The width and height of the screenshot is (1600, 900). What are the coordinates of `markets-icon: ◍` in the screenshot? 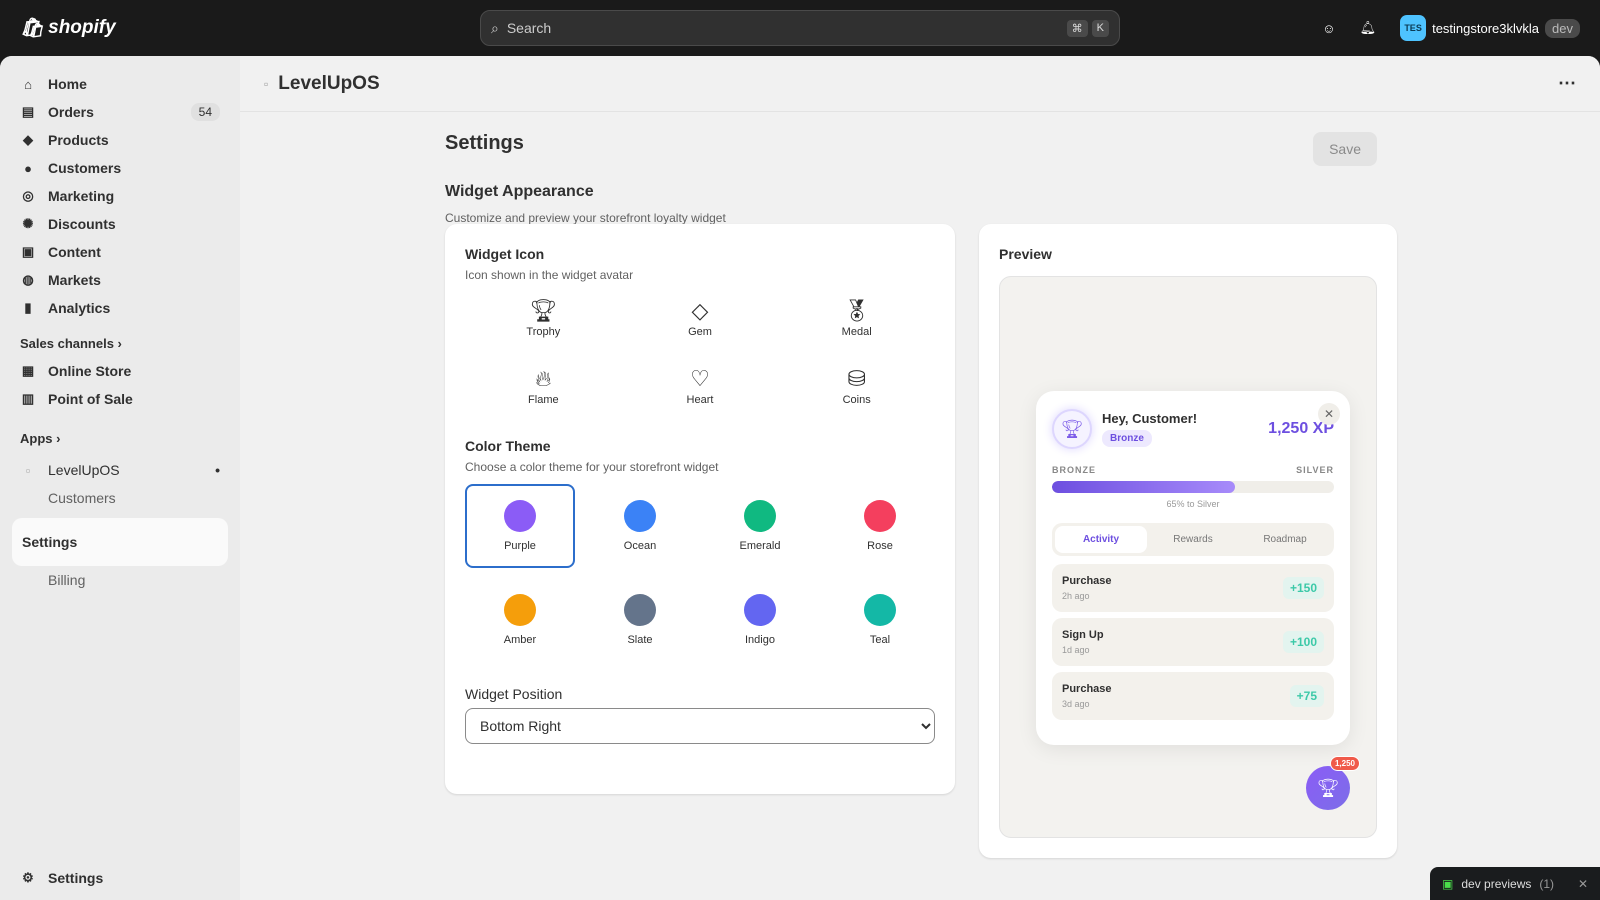 It's located at (28, 279).